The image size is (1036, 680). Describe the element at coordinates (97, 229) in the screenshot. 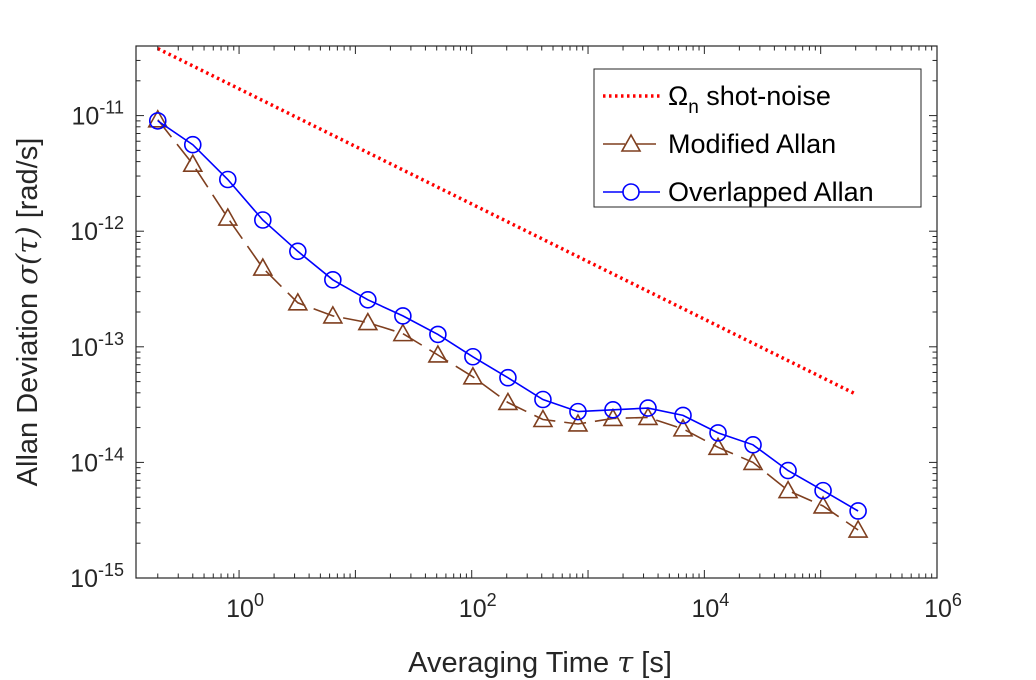

I see `y-tick-label: 10-12` at that location.